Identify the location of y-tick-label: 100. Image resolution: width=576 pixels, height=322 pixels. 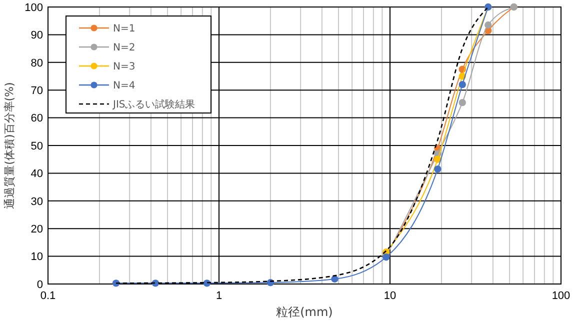
(33, 8).